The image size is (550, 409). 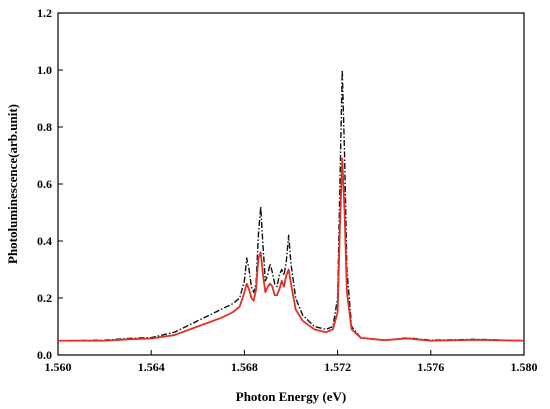 What do you see at coordinates (44, 127) in the screenshot?
I see `y-tick-label: 0.8` at bounding box center [44, 127].